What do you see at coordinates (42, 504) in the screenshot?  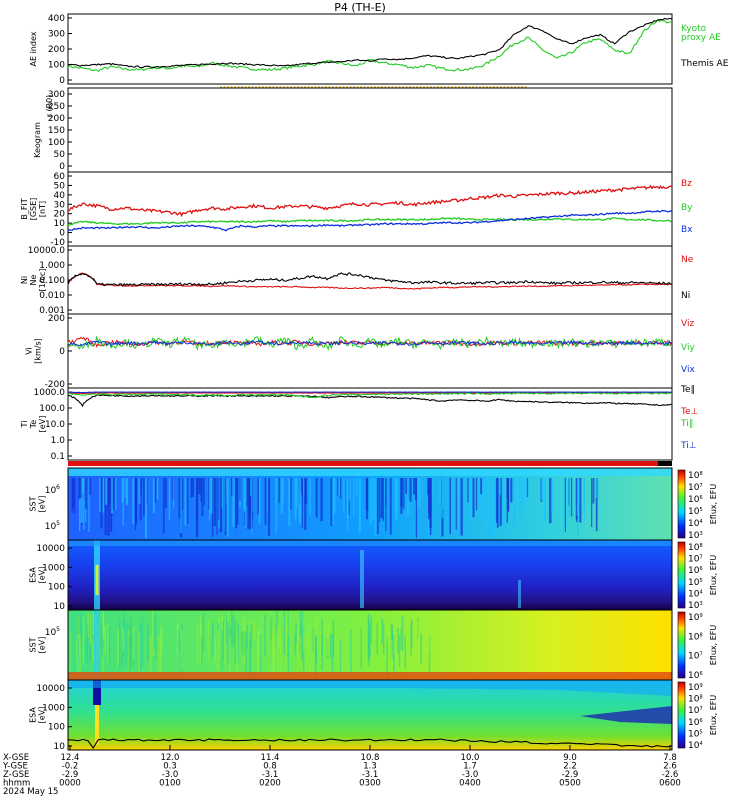 I see `sst_omni-ylabel-line: [eV]` at bounding box center [42, 504].